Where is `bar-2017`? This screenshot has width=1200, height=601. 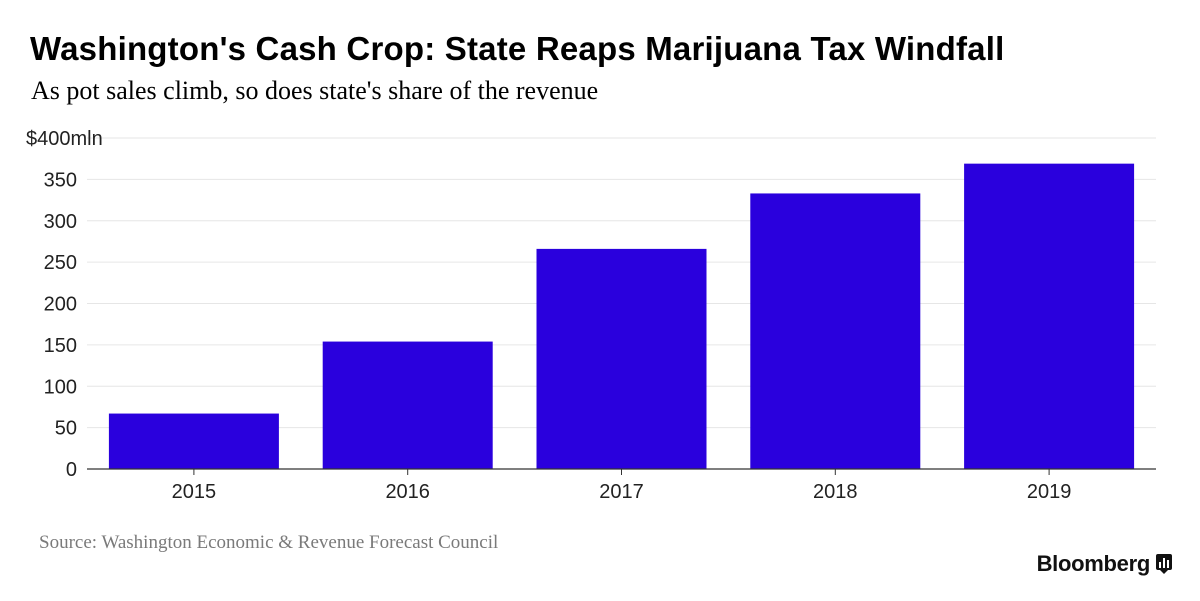 bar-2017 is located at coordinates (621, 358).